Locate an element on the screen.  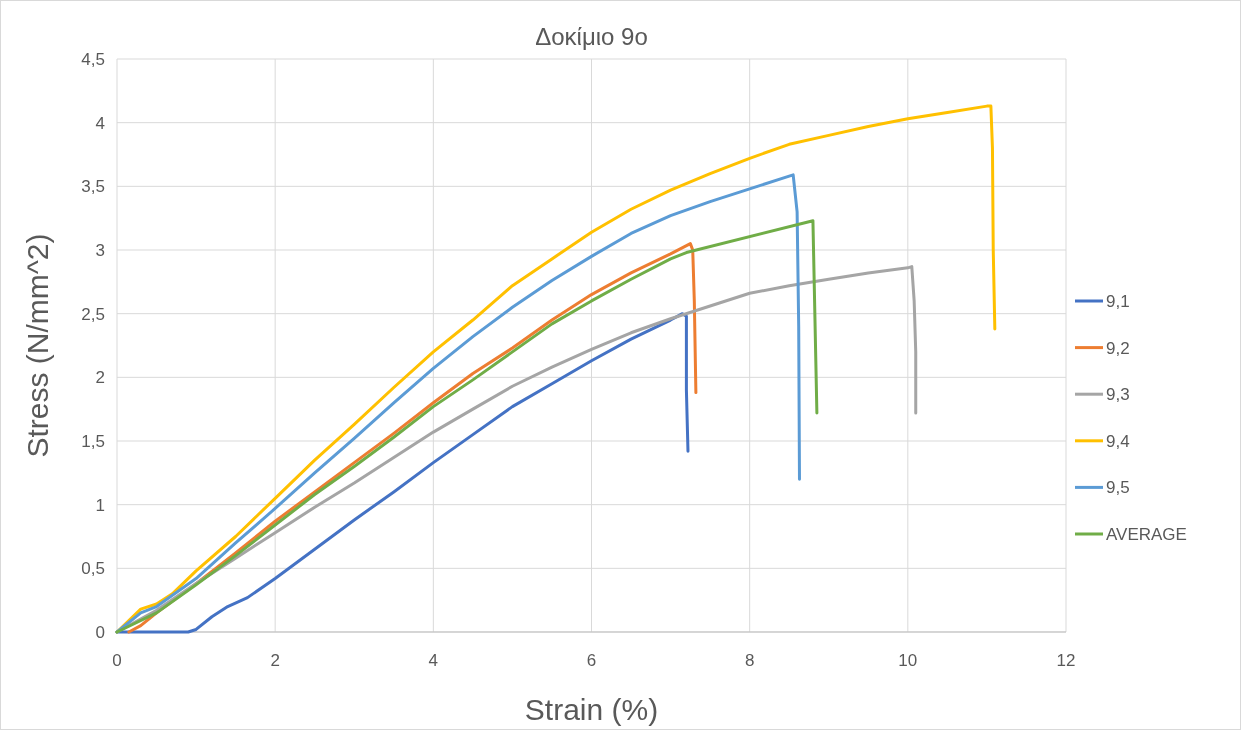
y-tick-label: 3 is located at coordinates (100, 250).